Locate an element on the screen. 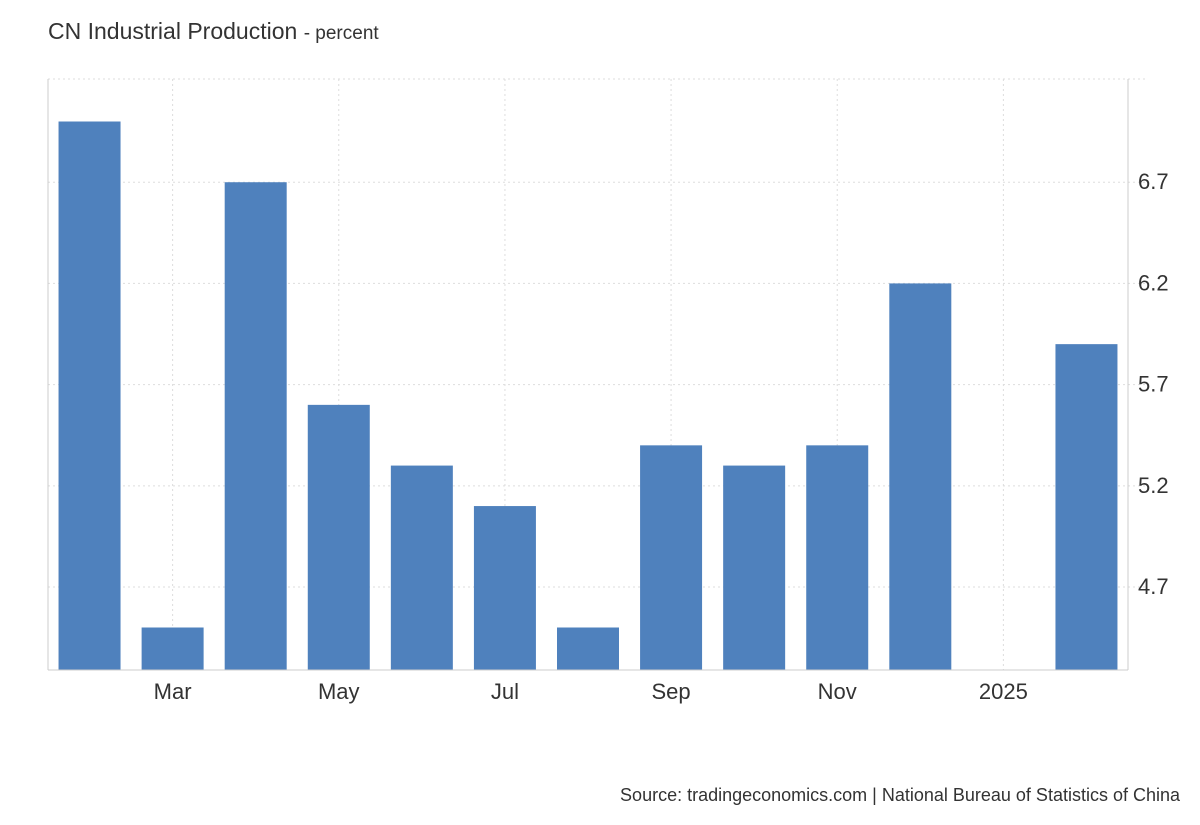  x-tick-label: 2025 is located at coordinates (1003, 691).